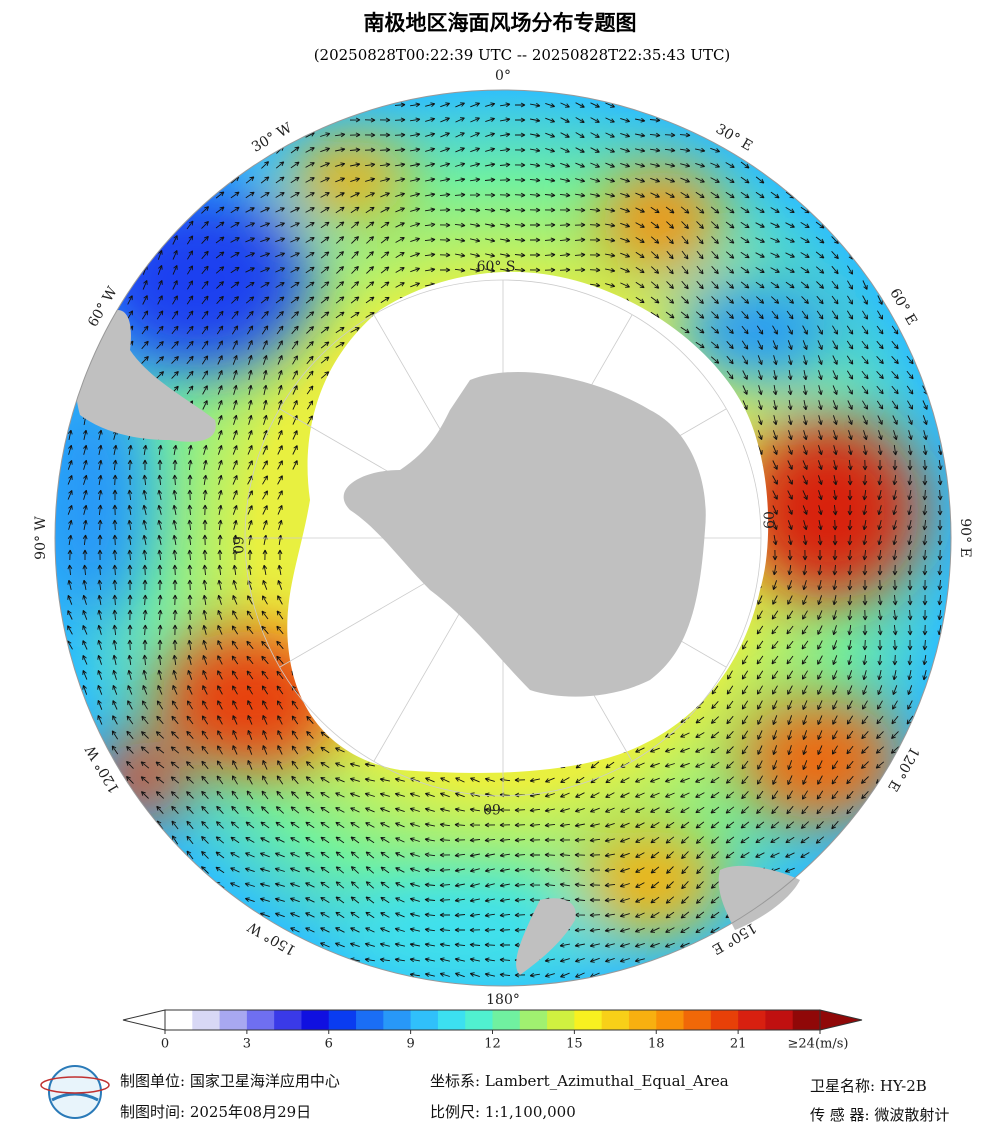 The image size is (1000, 1137). What do you see at coordinates (41, 538) in the screenshot?
I see `longitude-label: 90° W` at bounding box center [41, 538].